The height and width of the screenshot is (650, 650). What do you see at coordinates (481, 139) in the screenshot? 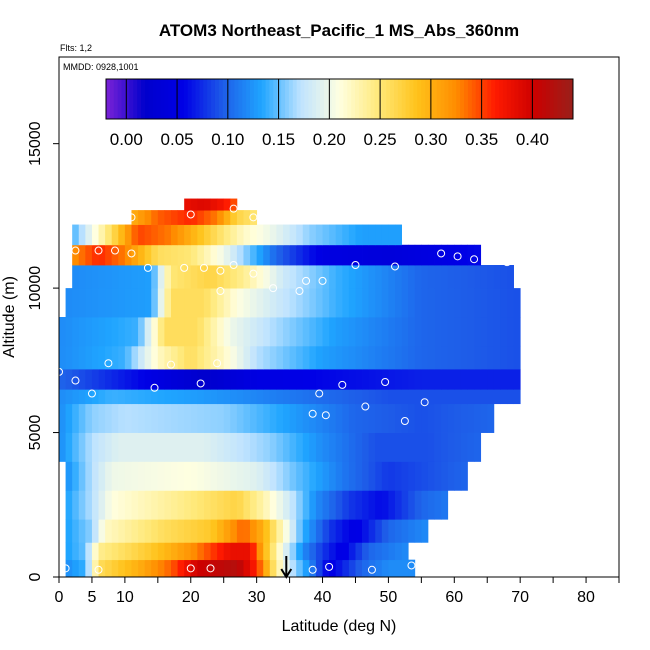
I see `colorbar-tick-label: 0.35` at bounding box center [481, 139].